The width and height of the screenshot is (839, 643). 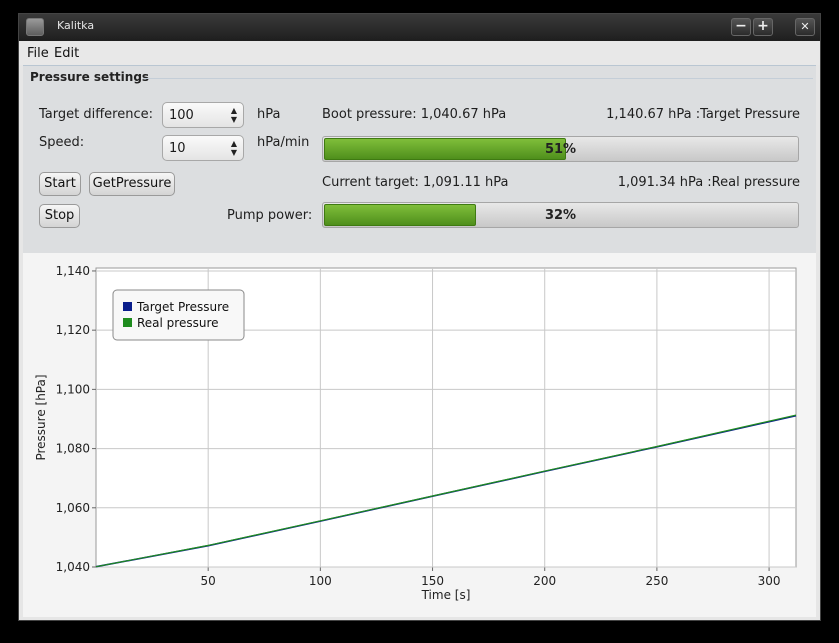 I want to click on getpressure-button: GetPressure, so click(x=132, y=184).